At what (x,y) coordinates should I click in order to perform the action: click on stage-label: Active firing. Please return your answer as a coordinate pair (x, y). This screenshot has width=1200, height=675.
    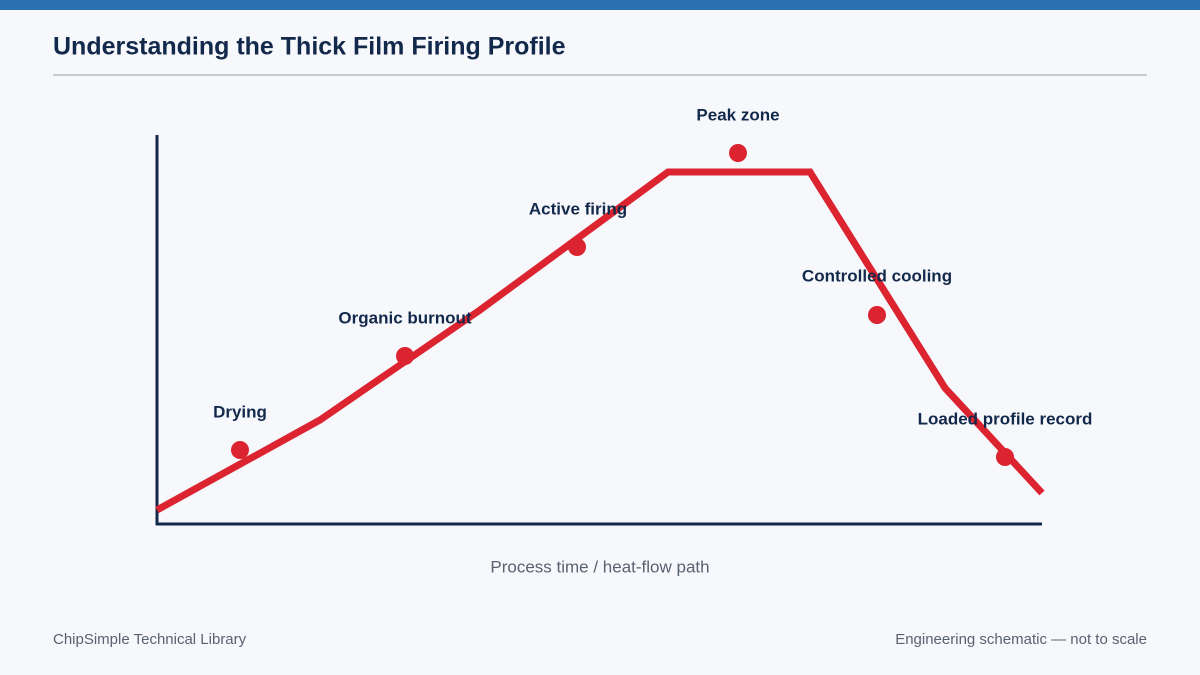
    Looking at the image, I should click on (578, 208).